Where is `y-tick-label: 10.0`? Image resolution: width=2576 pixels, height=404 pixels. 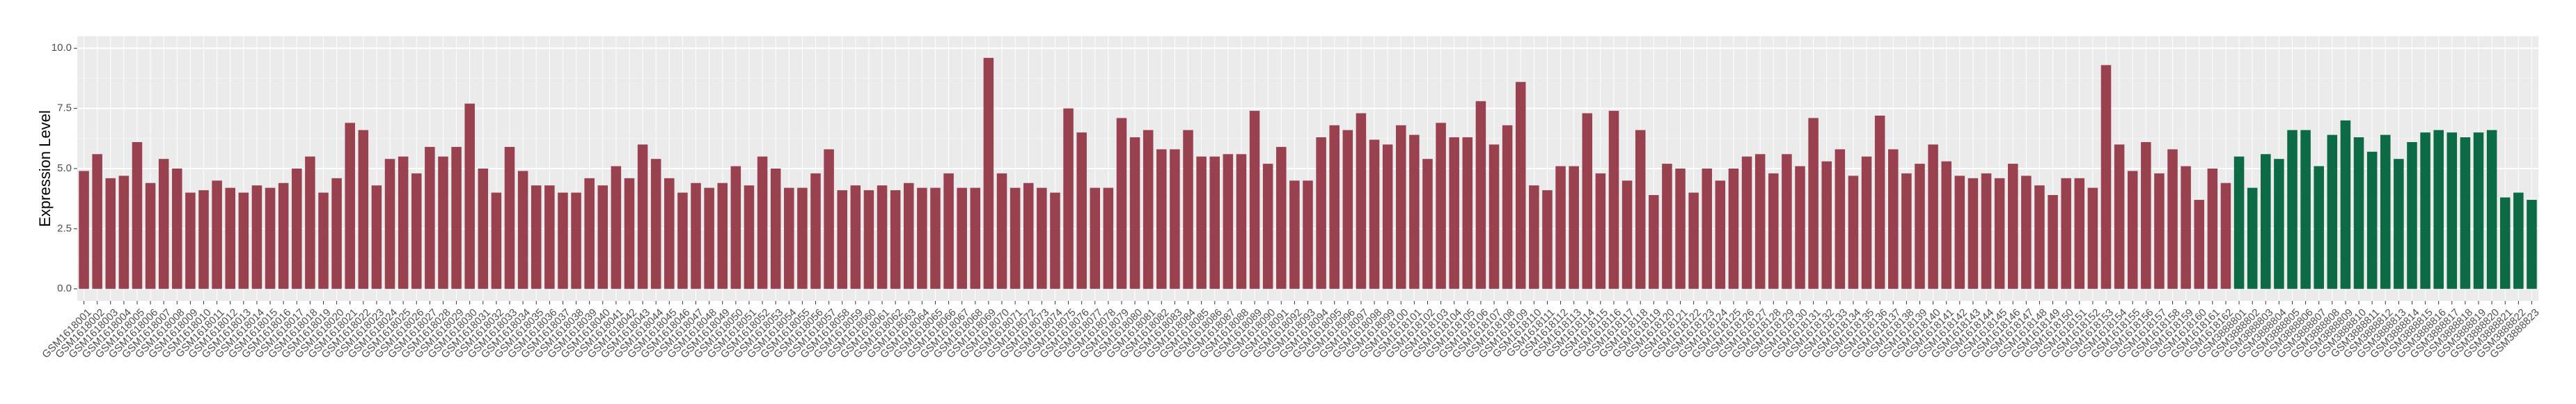 y-tick-label: 10.0 is located at coordinates (62, 48).